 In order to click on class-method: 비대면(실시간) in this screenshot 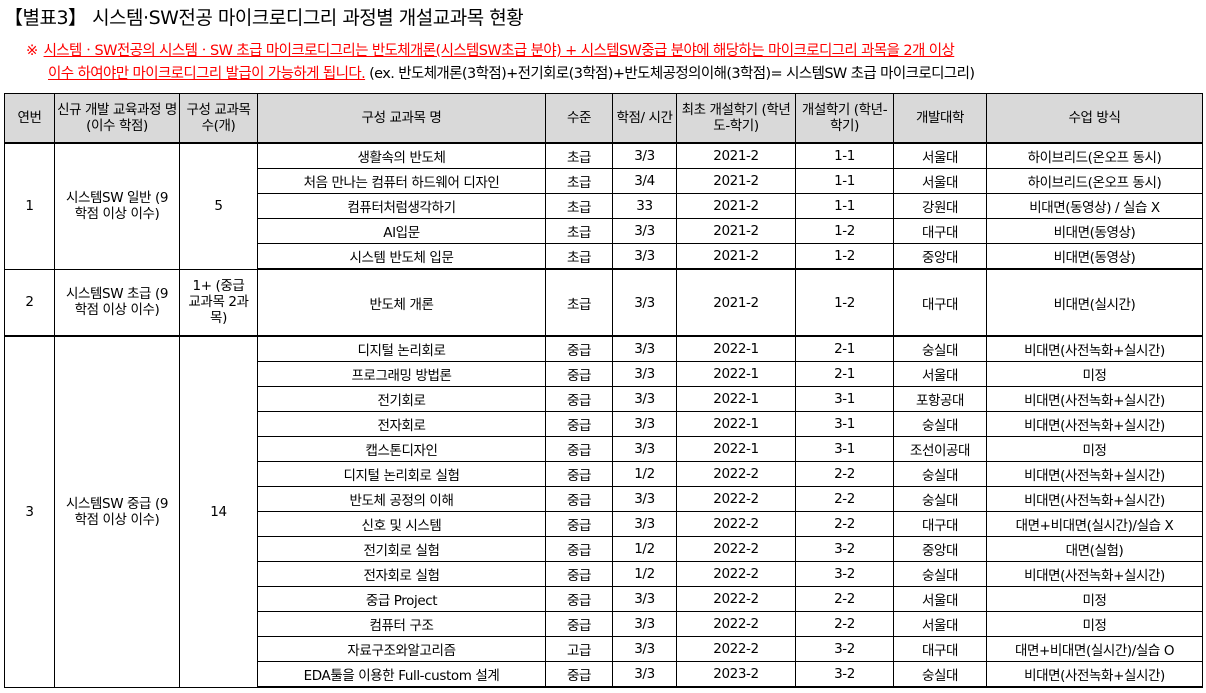, I will do `click(1094, 302)`.